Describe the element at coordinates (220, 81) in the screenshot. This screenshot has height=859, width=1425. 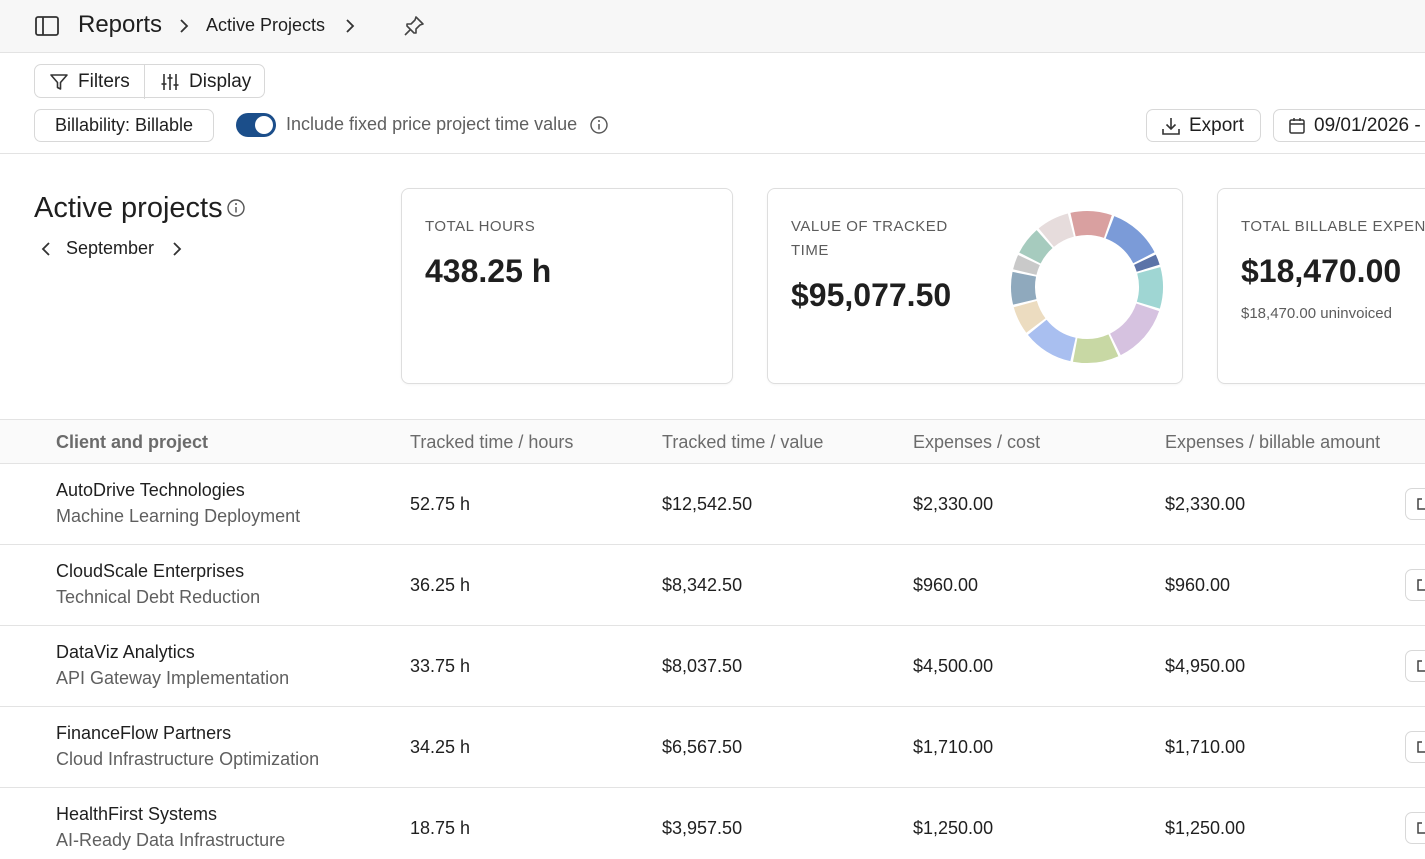
I see `display-label: Display` at that location.